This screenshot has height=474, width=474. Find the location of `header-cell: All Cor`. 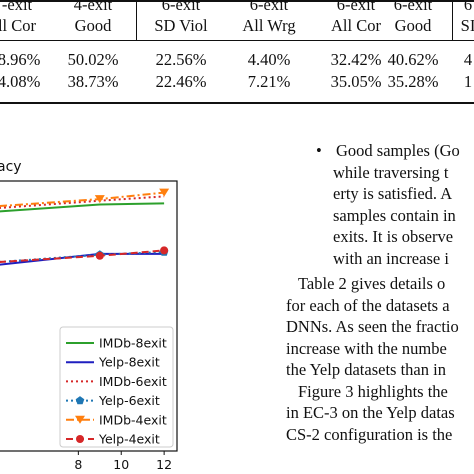

header-cell: All Cor is located at coordinates (356, 25).